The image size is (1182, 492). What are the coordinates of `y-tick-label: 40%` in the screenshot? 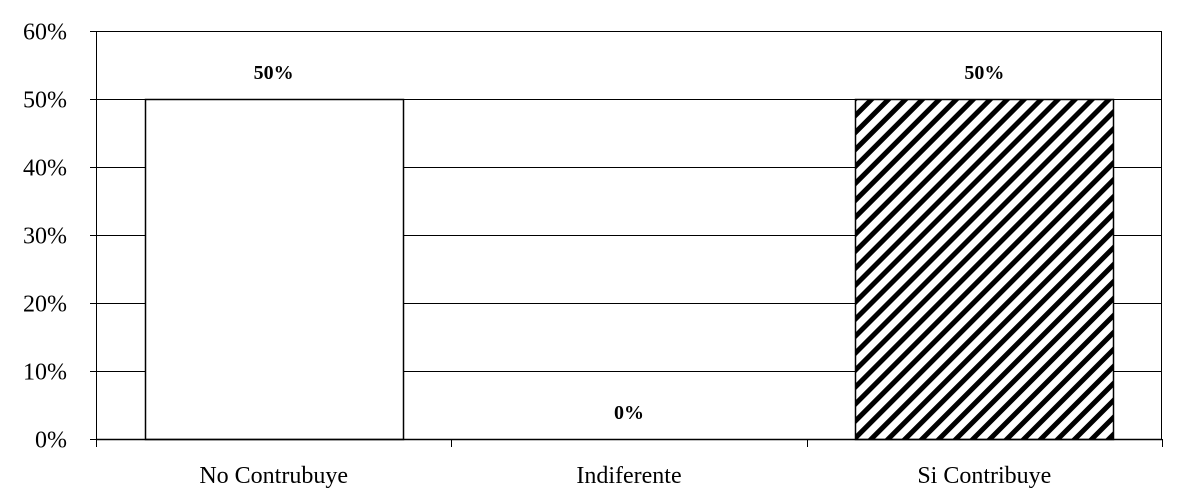 It's located at (45, 169).